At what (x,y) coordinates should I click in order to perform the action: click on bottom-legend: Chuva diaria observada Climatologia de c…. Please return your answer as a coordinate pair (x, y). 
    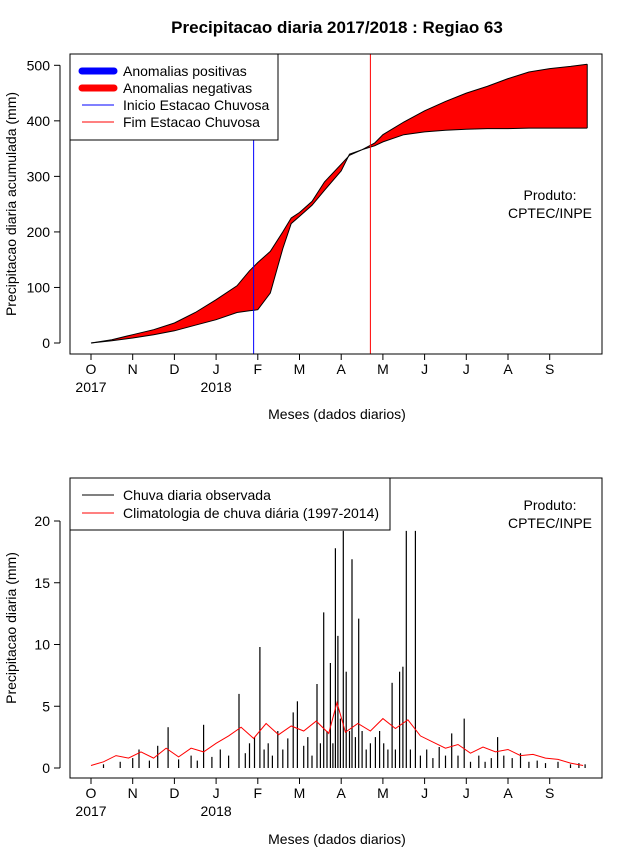
    Looking at the image, I should click on (230, 504).